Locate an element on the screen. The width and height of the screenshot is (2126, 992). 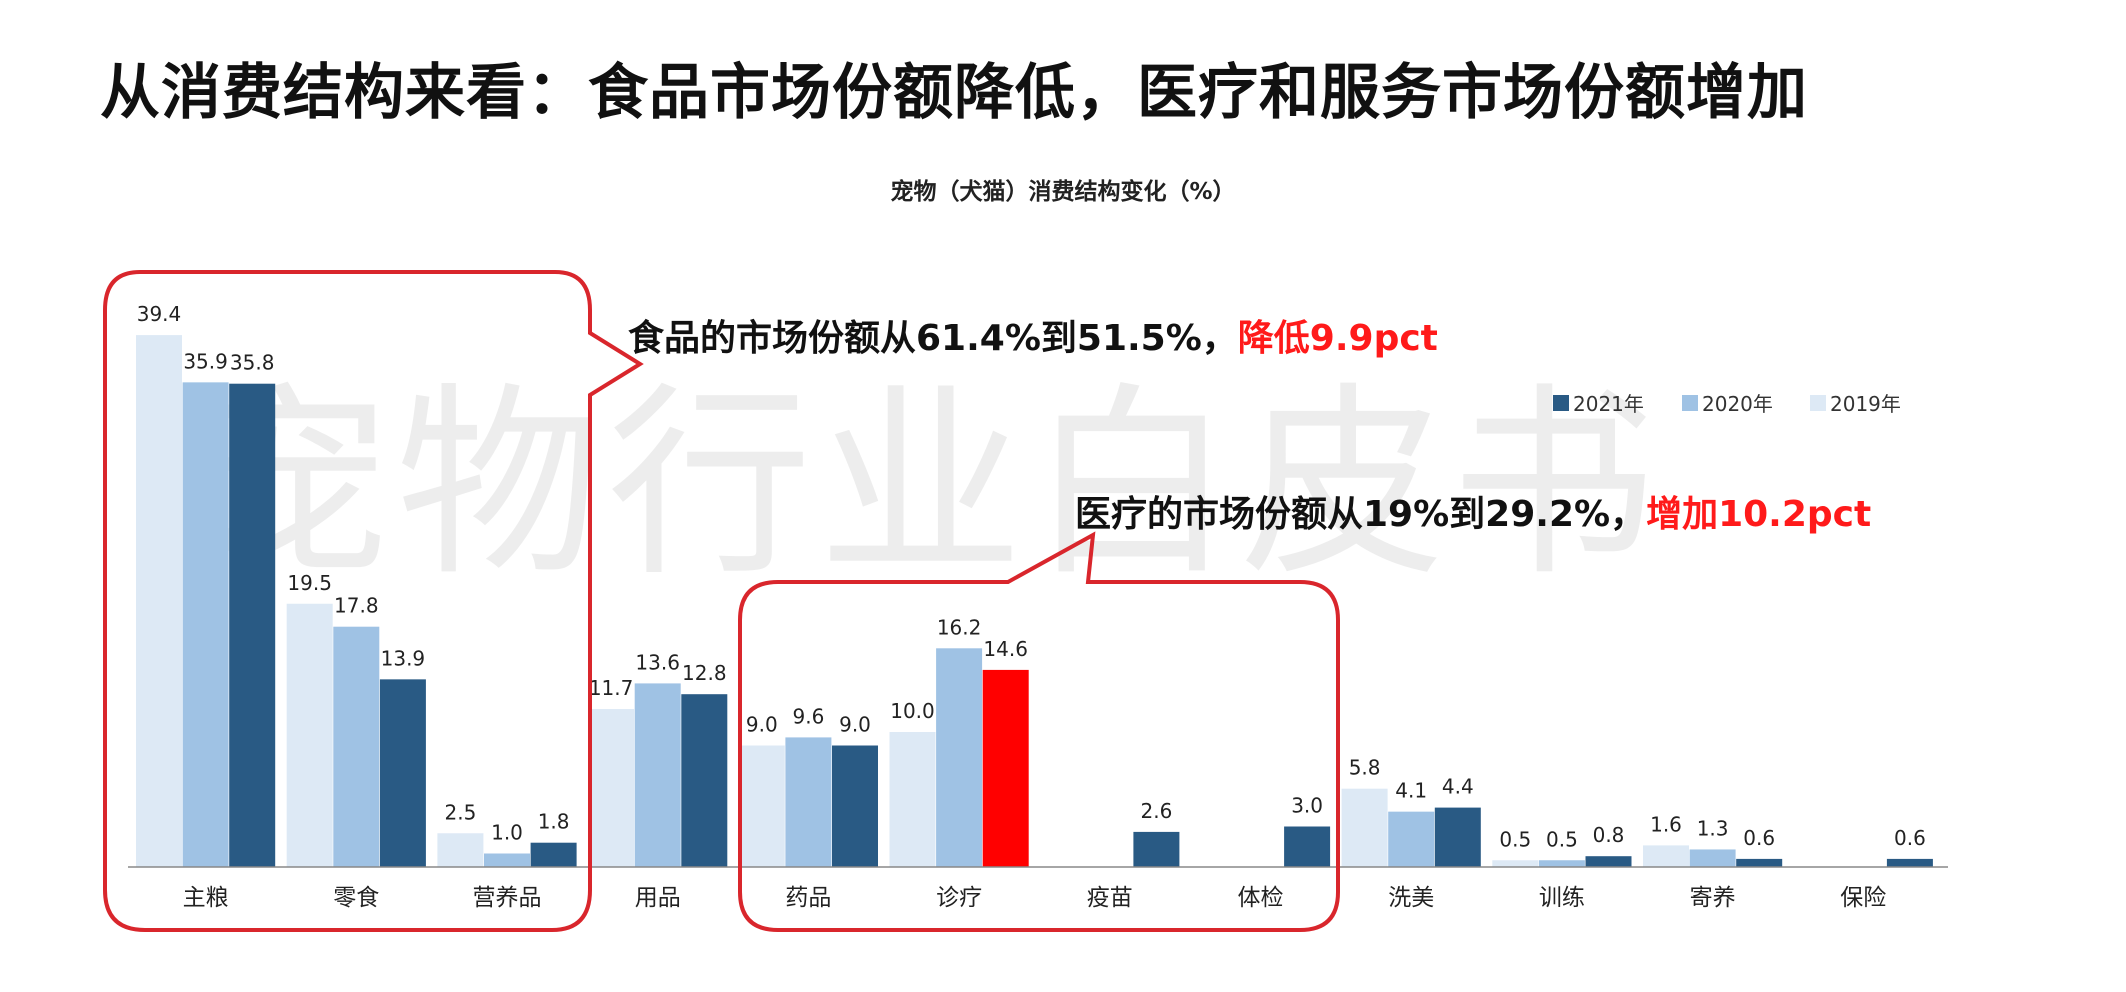
value-label: 4.1 is located at coordinates (1411, 791).